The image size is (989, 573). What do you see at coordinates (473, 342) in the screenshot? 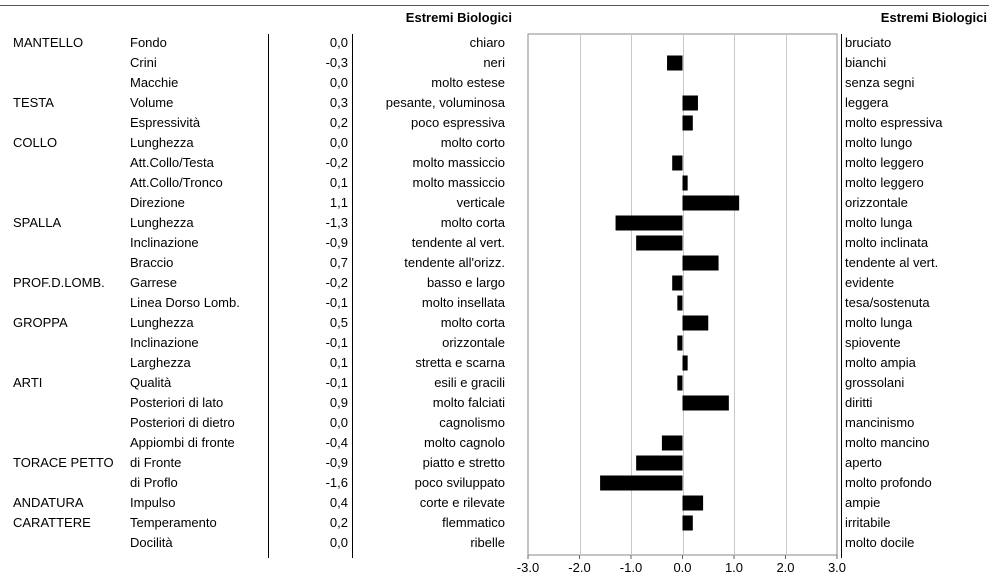
I see `left-extreme-label: orizzontale` at bounding box center [473, 342].